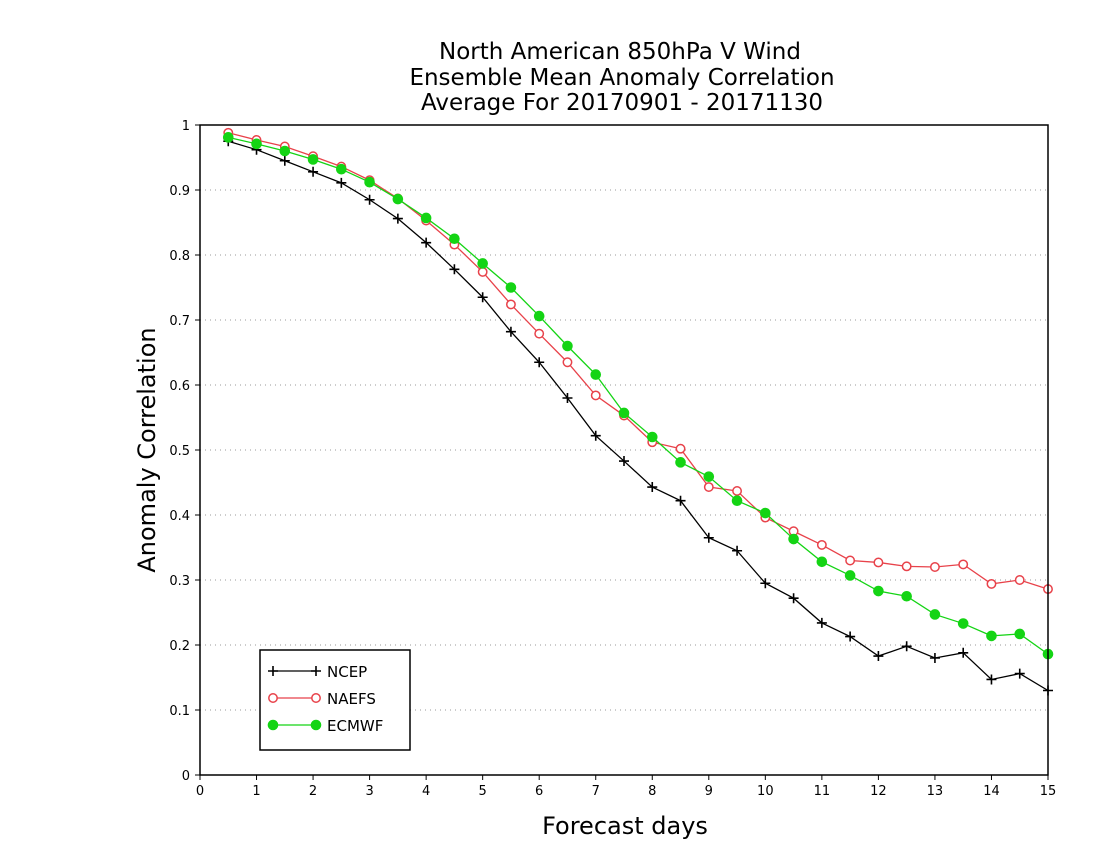 Image resolution: width=1100 pixels, height=850 pixels. Describe the element at coordinates (313, 791) in the screenshot. I see `x-tick-label: 2` at that location.